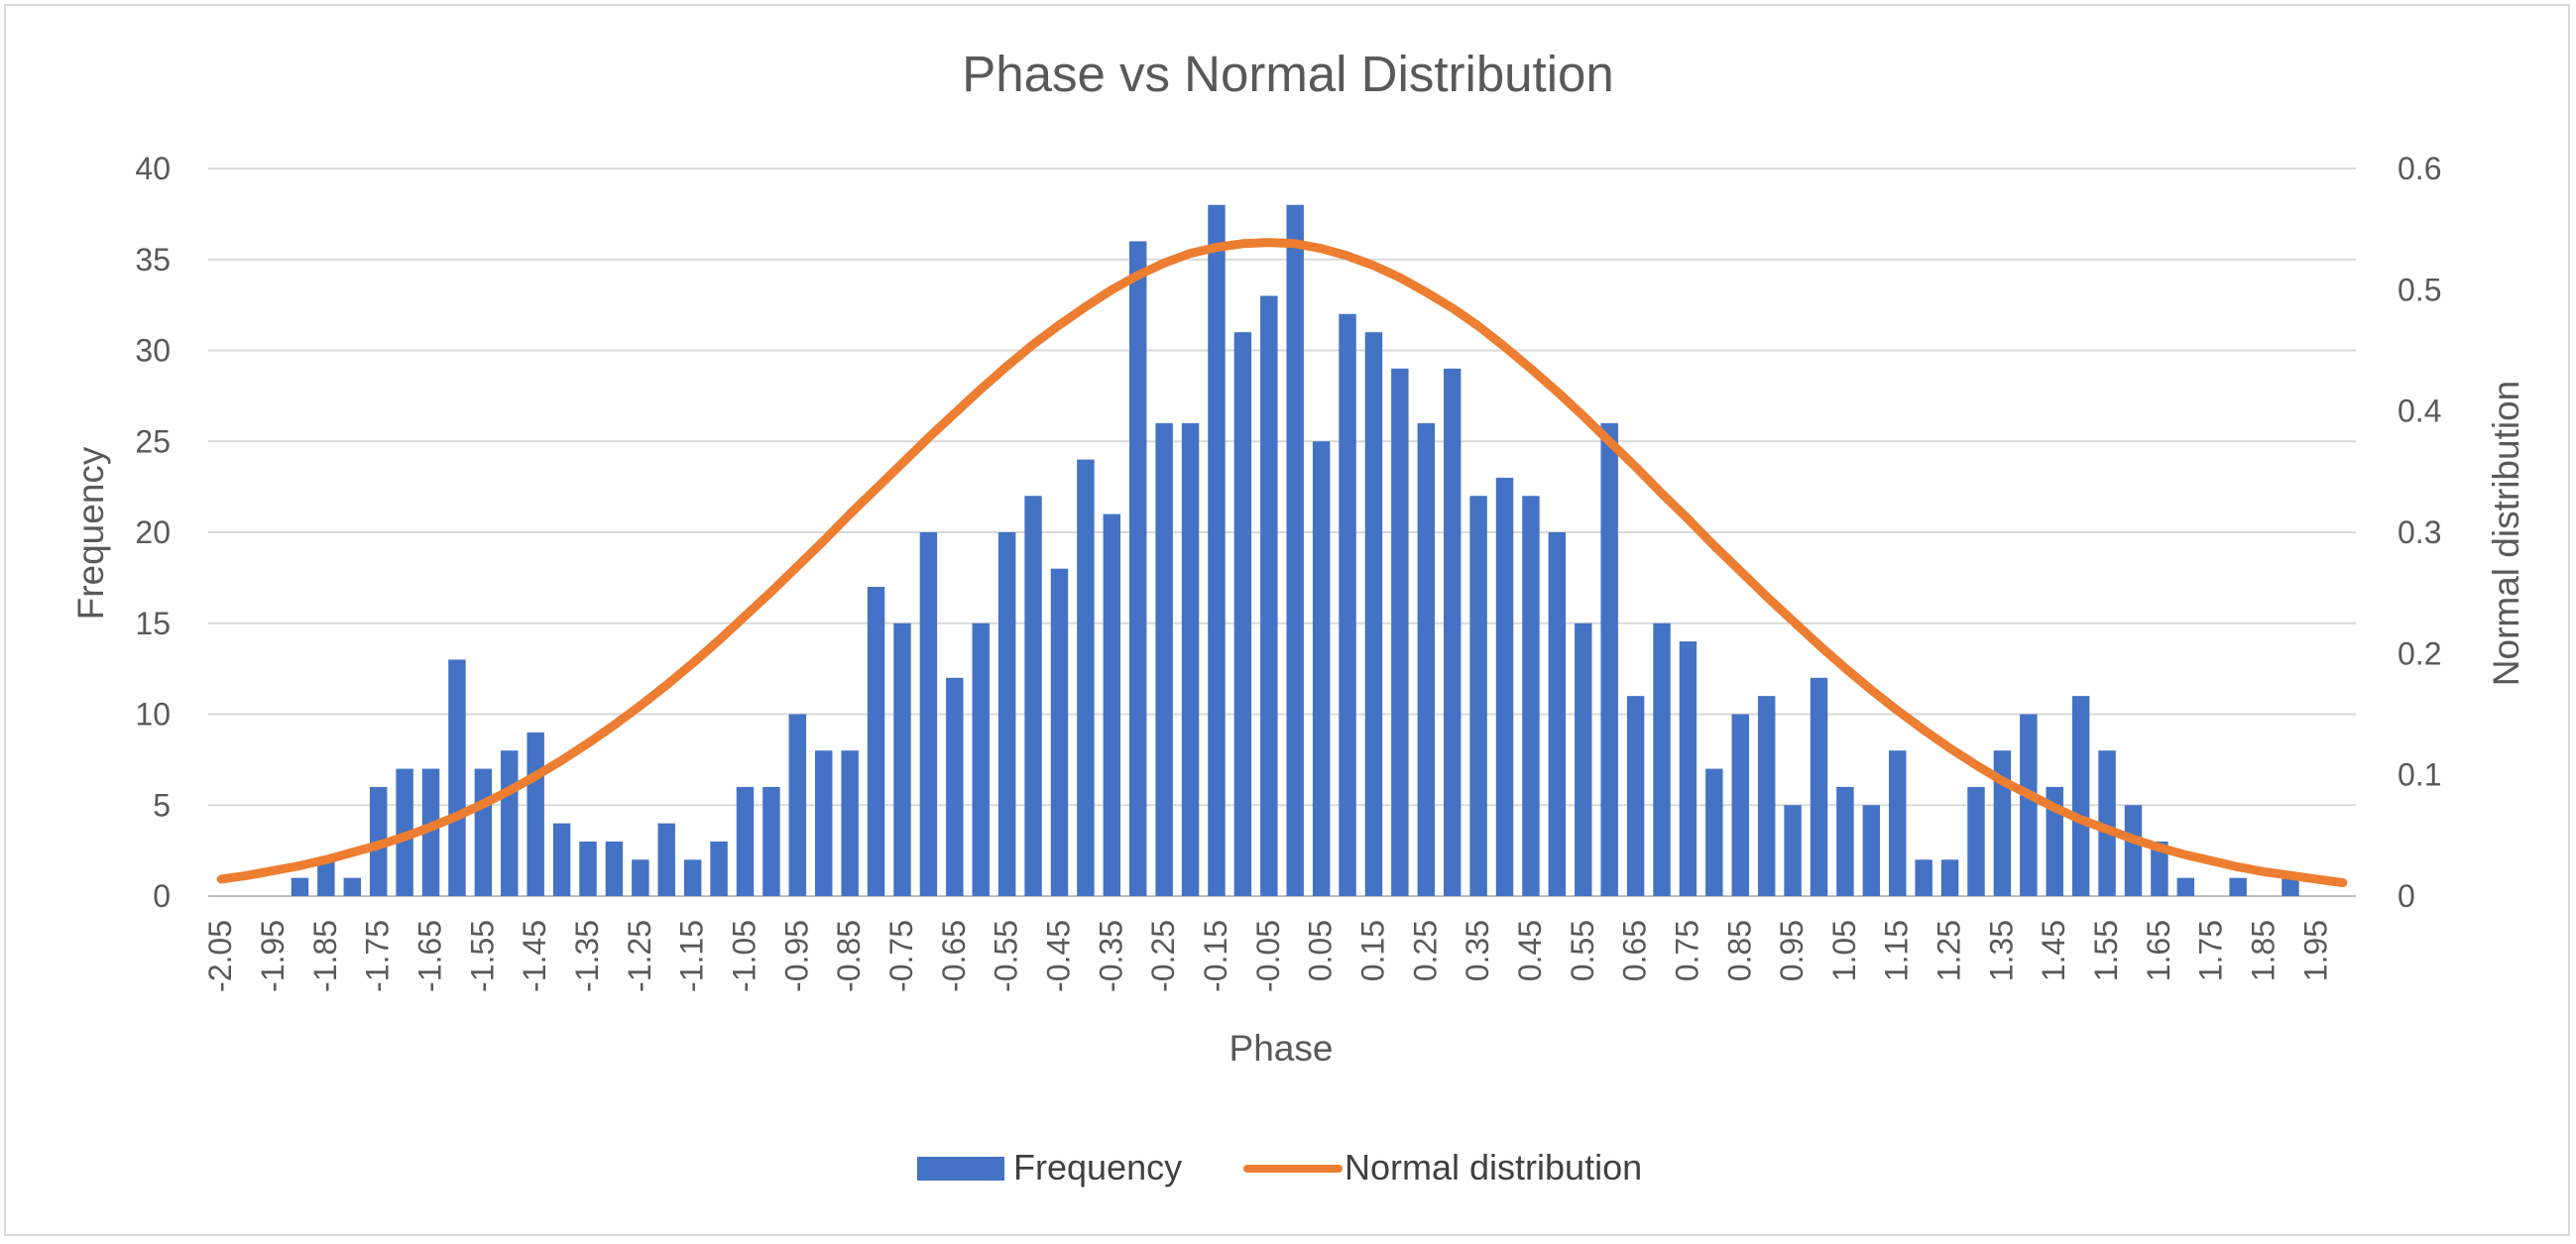 This screenshot has height=1244, width=2576. What do you see at coordinates (2506, 533) in the screenshot?
I see `y2-axis-title: Normal distribution` at bounding box center [2506, 533].